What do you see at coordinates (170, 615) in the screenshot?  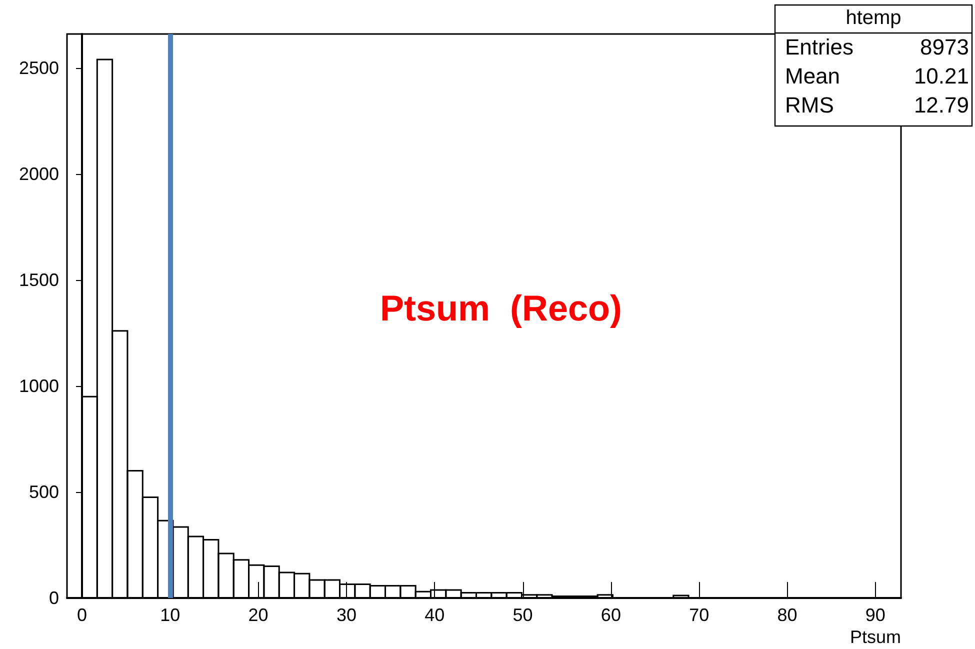 I see `x-tick-label: 10` at bounding box center [170, 615].